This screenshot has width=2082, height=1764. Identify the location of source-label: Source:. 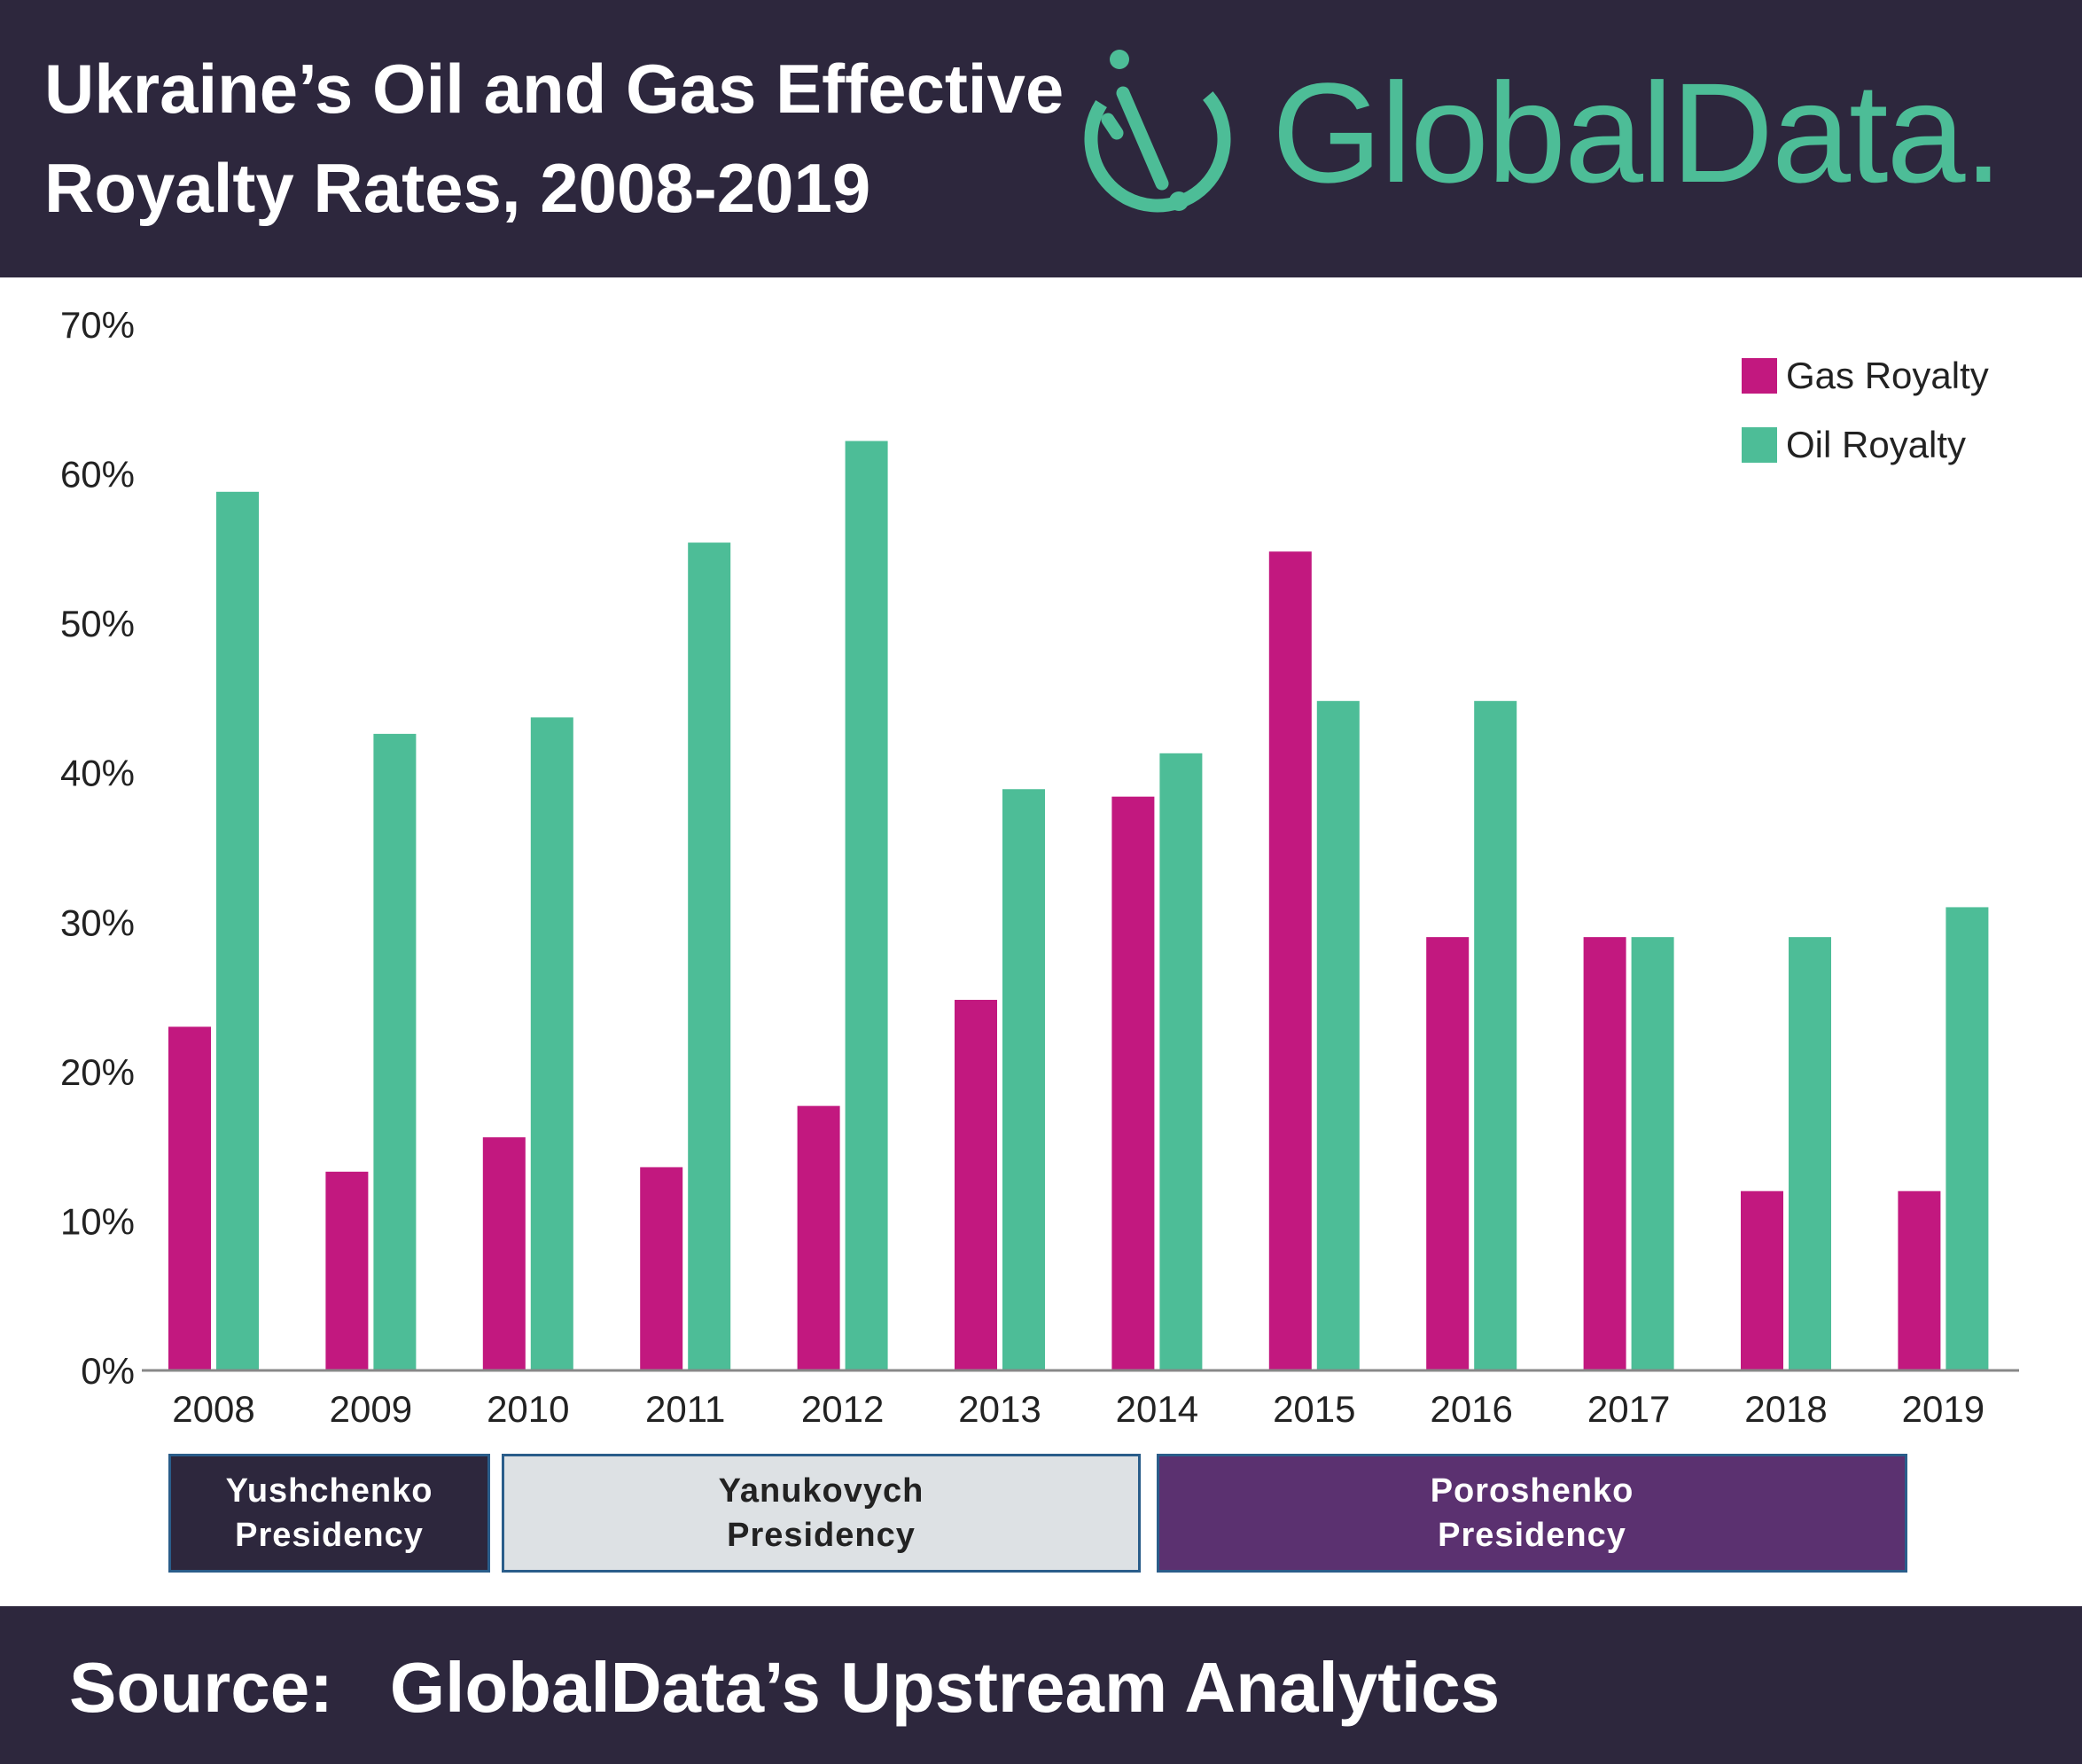
(201, 1687).